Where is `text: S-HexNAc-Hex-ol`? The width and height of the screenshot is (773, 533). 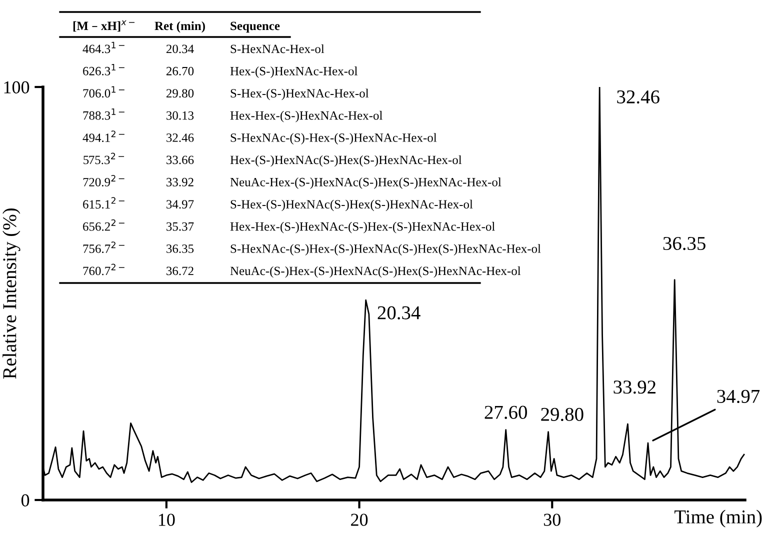 text: S-HexNAc-Hex-ol is located at coordinates (277, 49).